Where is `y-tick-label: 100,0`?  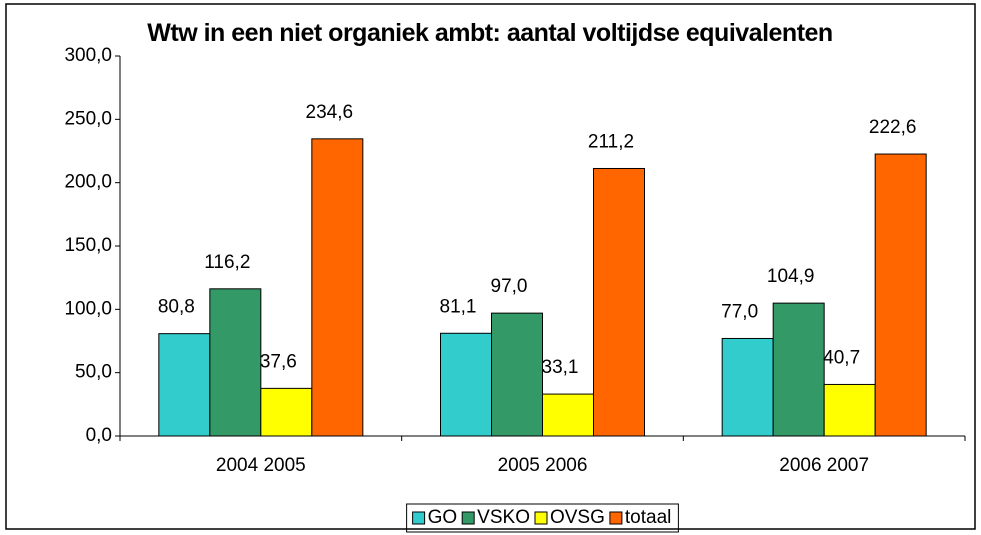 y-tick-label: 100,0 is located at coordinates (88, 308).